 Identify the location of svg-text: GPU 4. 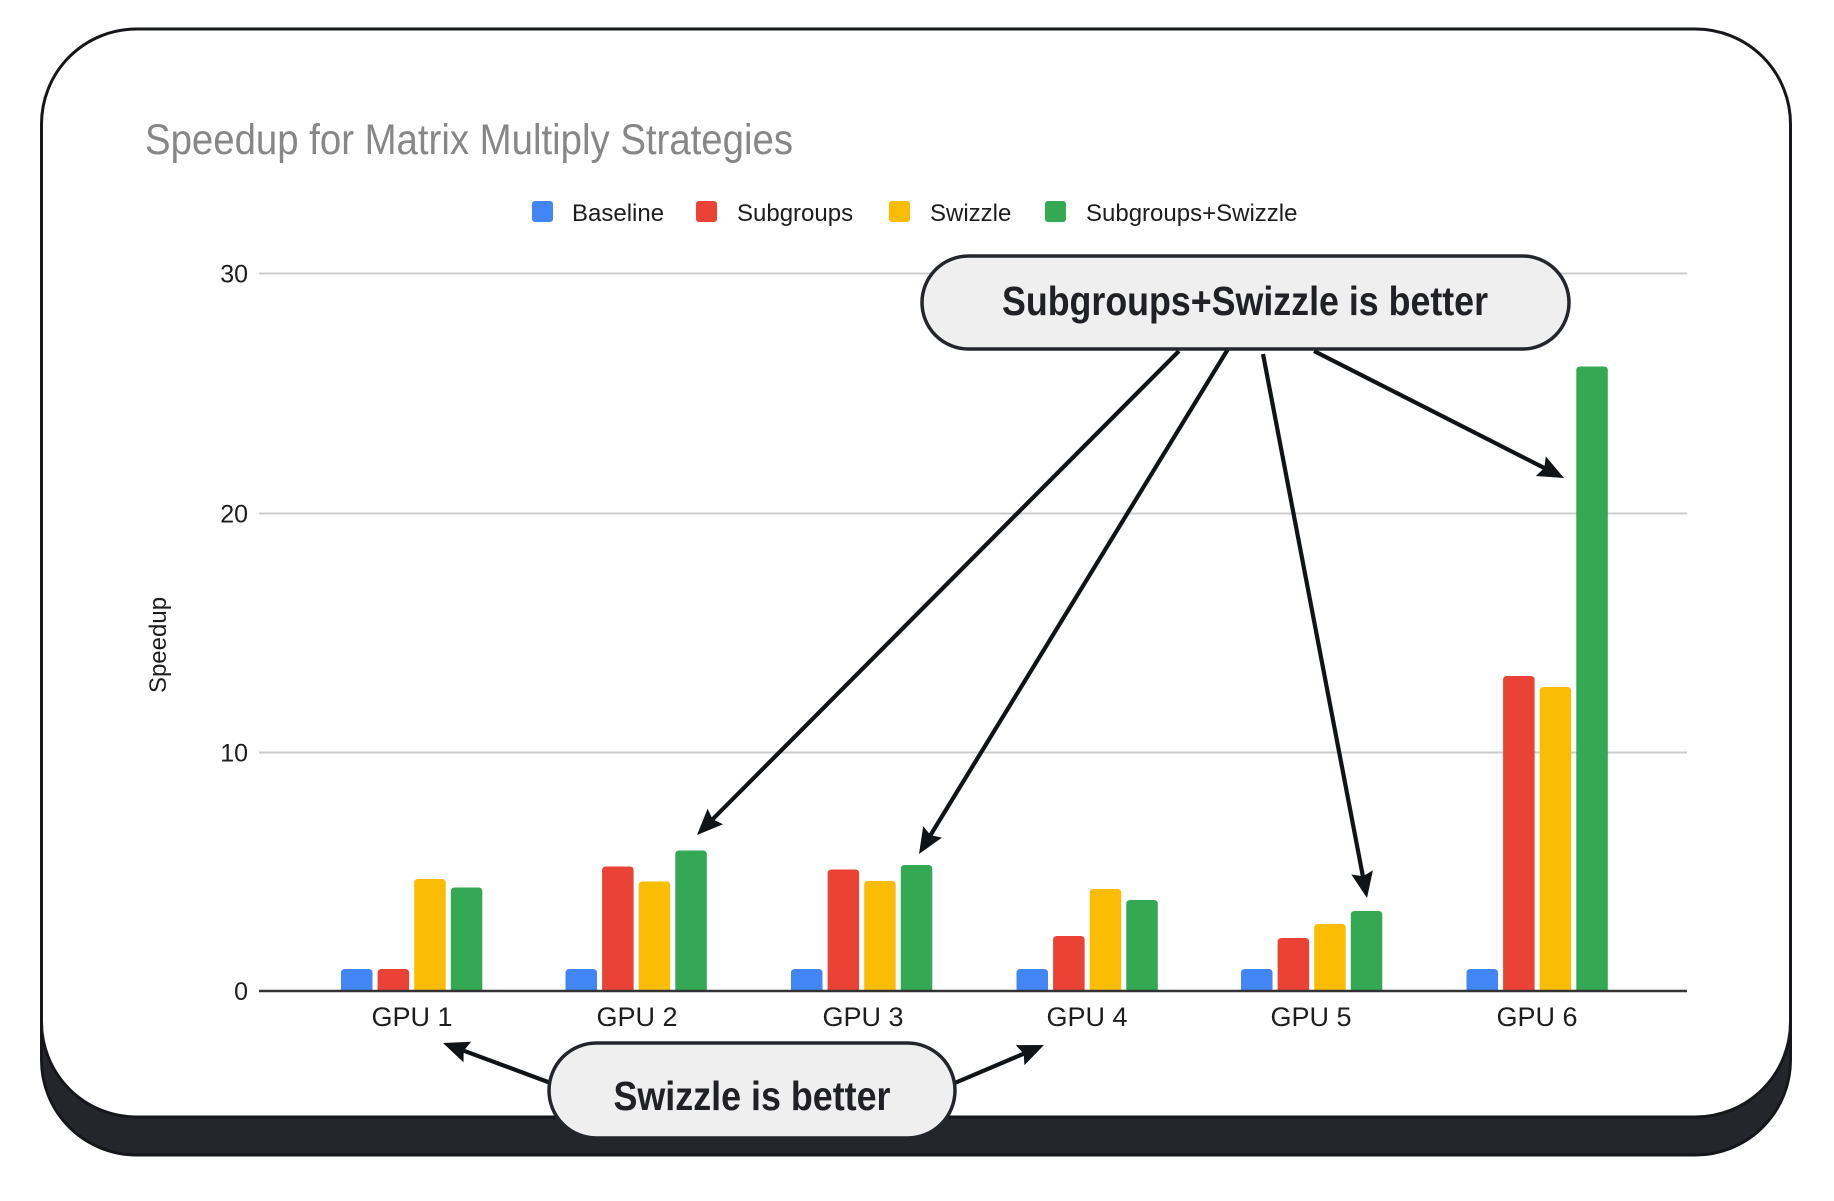
(1086, 1017).